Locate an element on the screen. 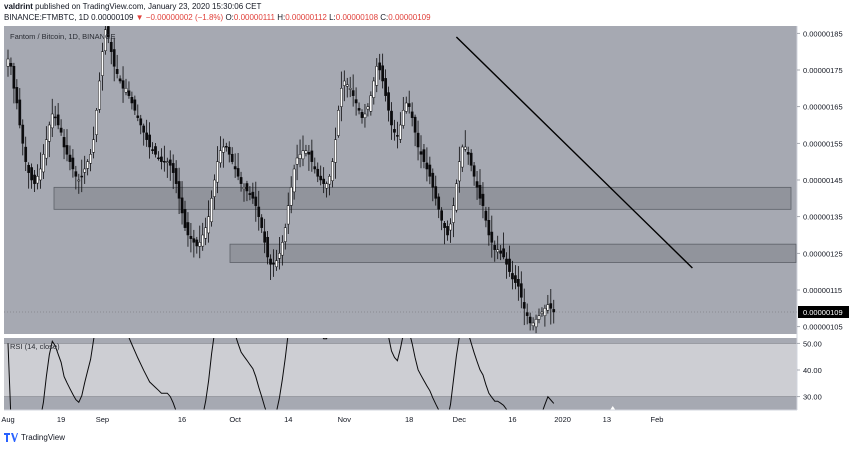 This screenshot has height=449, width=850. tradingview-logo: TradingView is located at coordinates (34, 437).